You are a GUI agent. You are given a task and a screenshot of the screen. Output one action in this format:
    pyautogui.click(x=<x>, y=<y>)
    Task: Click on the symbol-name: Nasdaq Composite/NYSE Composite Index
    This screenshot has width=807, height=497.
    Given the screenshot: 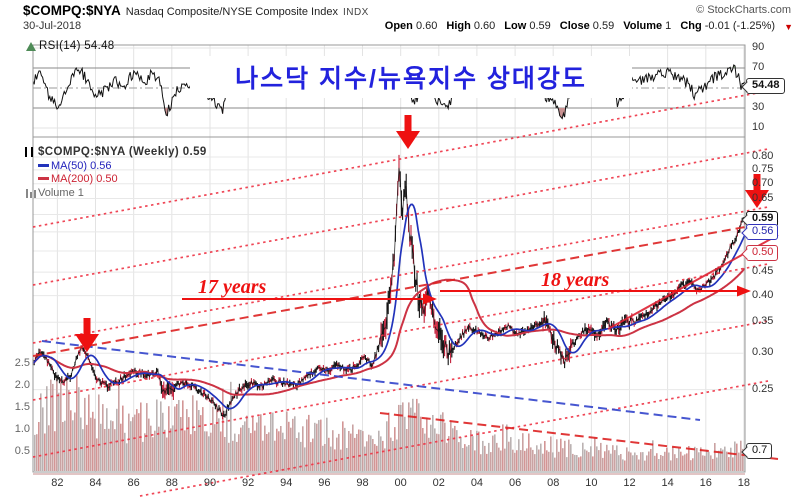 What is the action you would take?
    pyautogui.click(x=231, y=12)
    